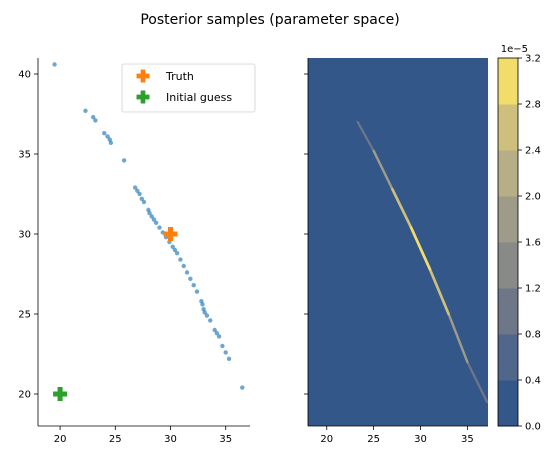  I want to click on legend-frame, so click(188, 88).